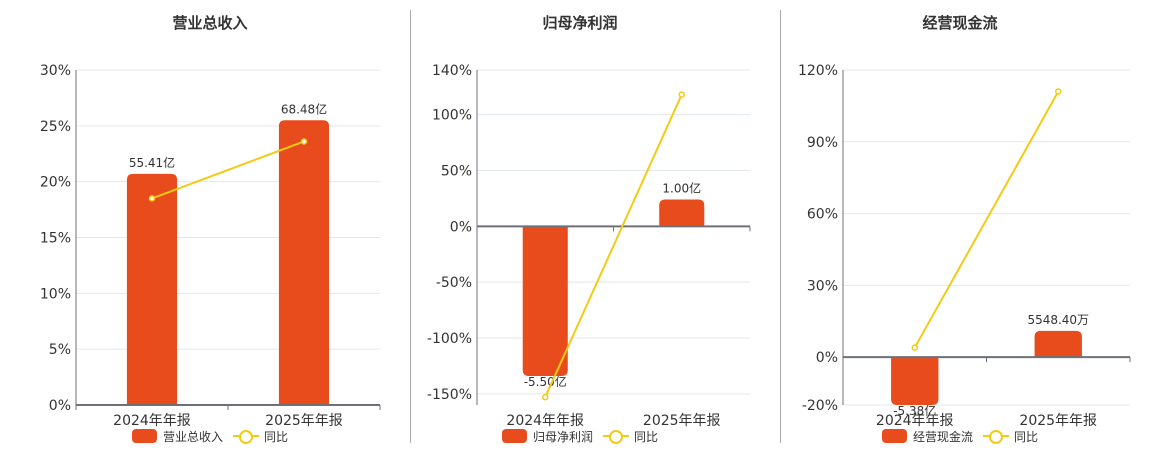 This screenshot has width=1160, height=450. What do you see at coordinates (1058, 320) in the screenshot?
I see `bar-value-label: 5548.40万` at bounding box center [1058, 320].